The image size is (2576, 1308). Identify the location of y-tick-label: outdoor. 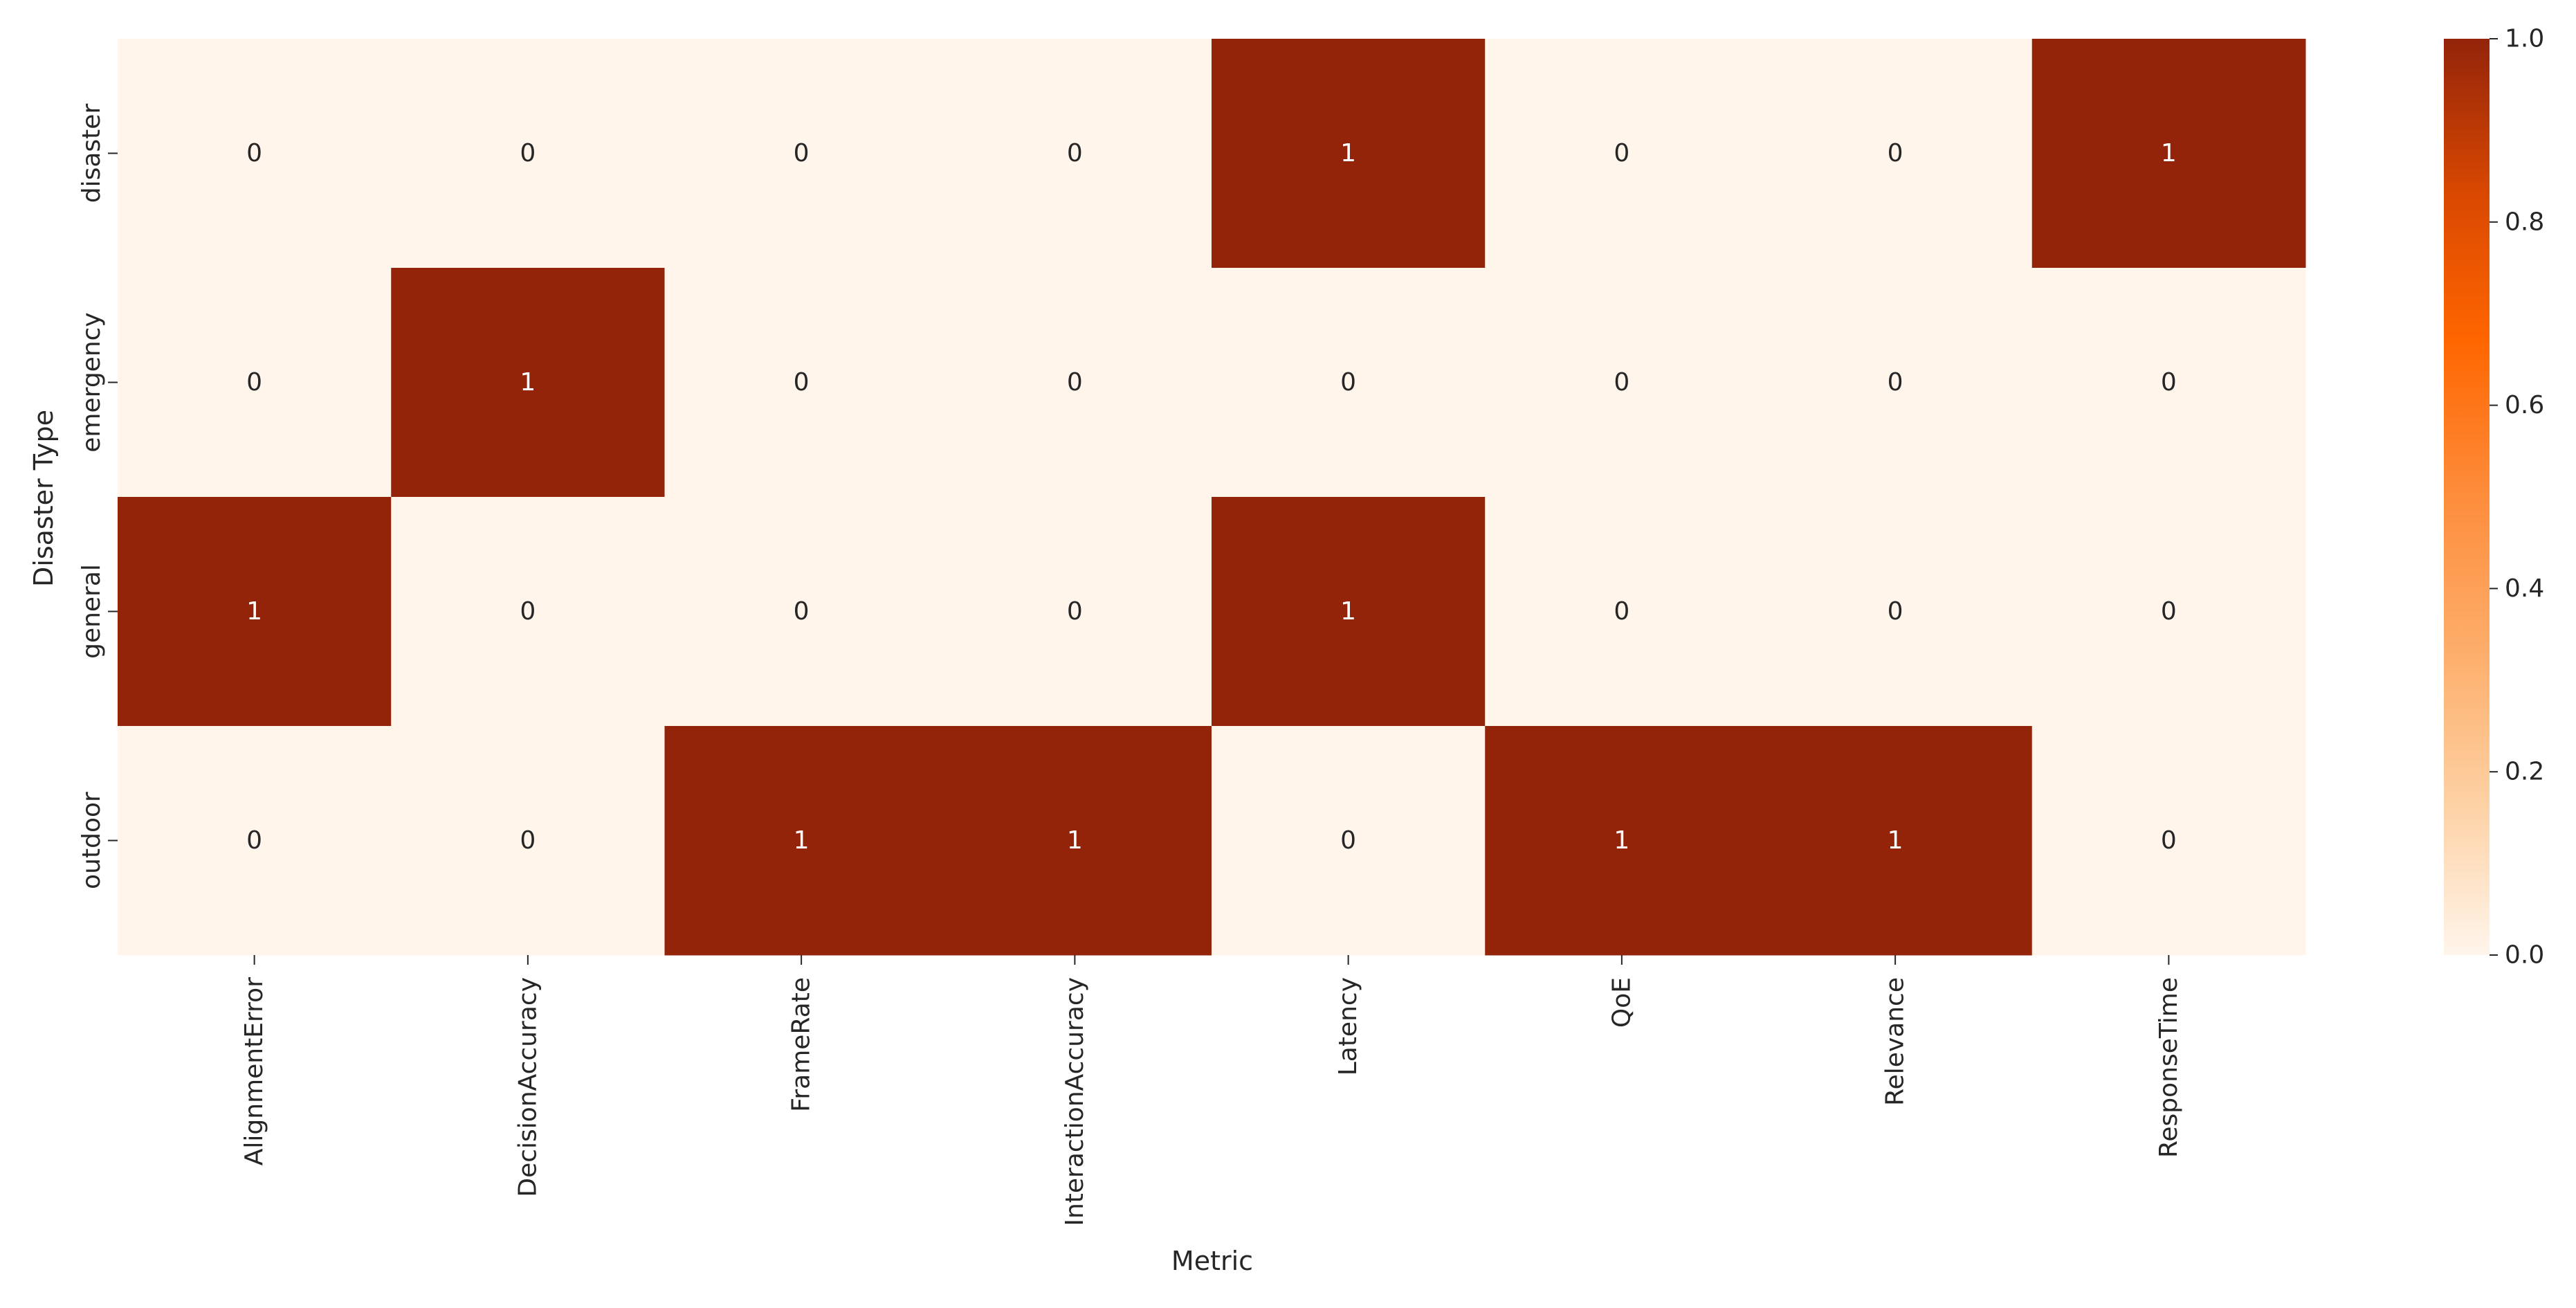
(92, 840).